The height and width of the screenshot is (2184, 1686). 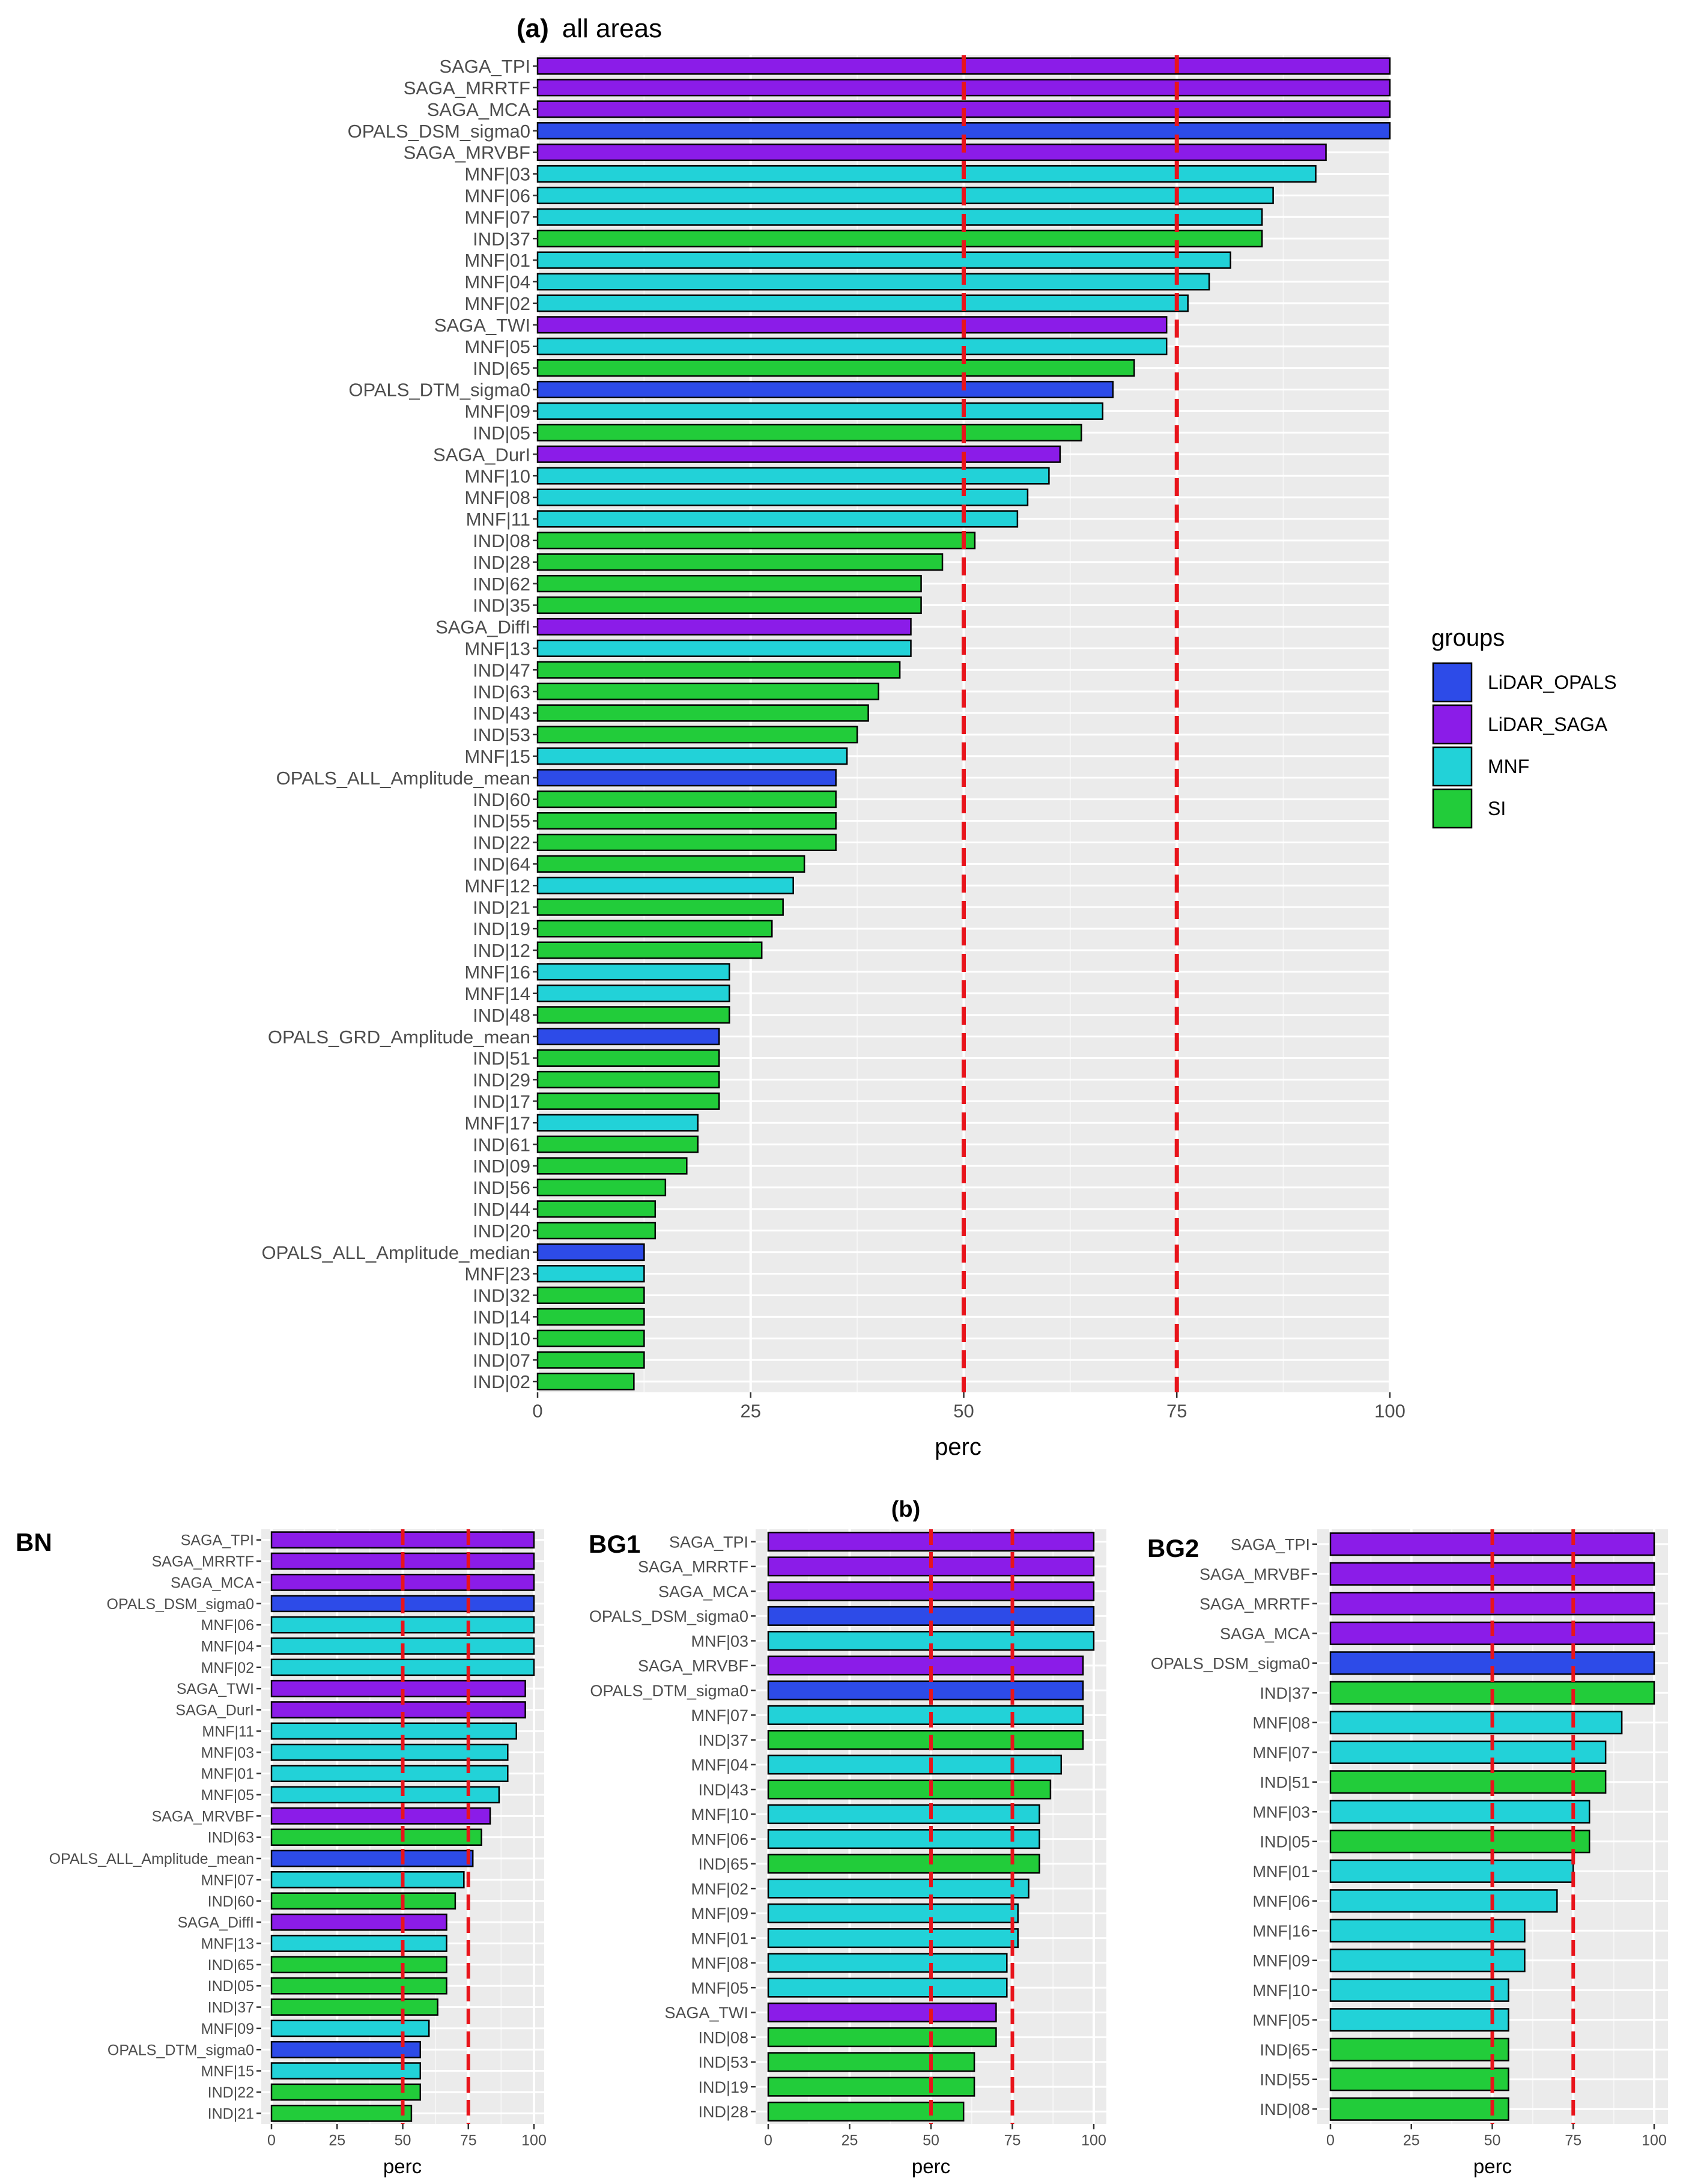 I want to click on y-tick-label-ind-56: IND|56, so click(x=501, y=1188).